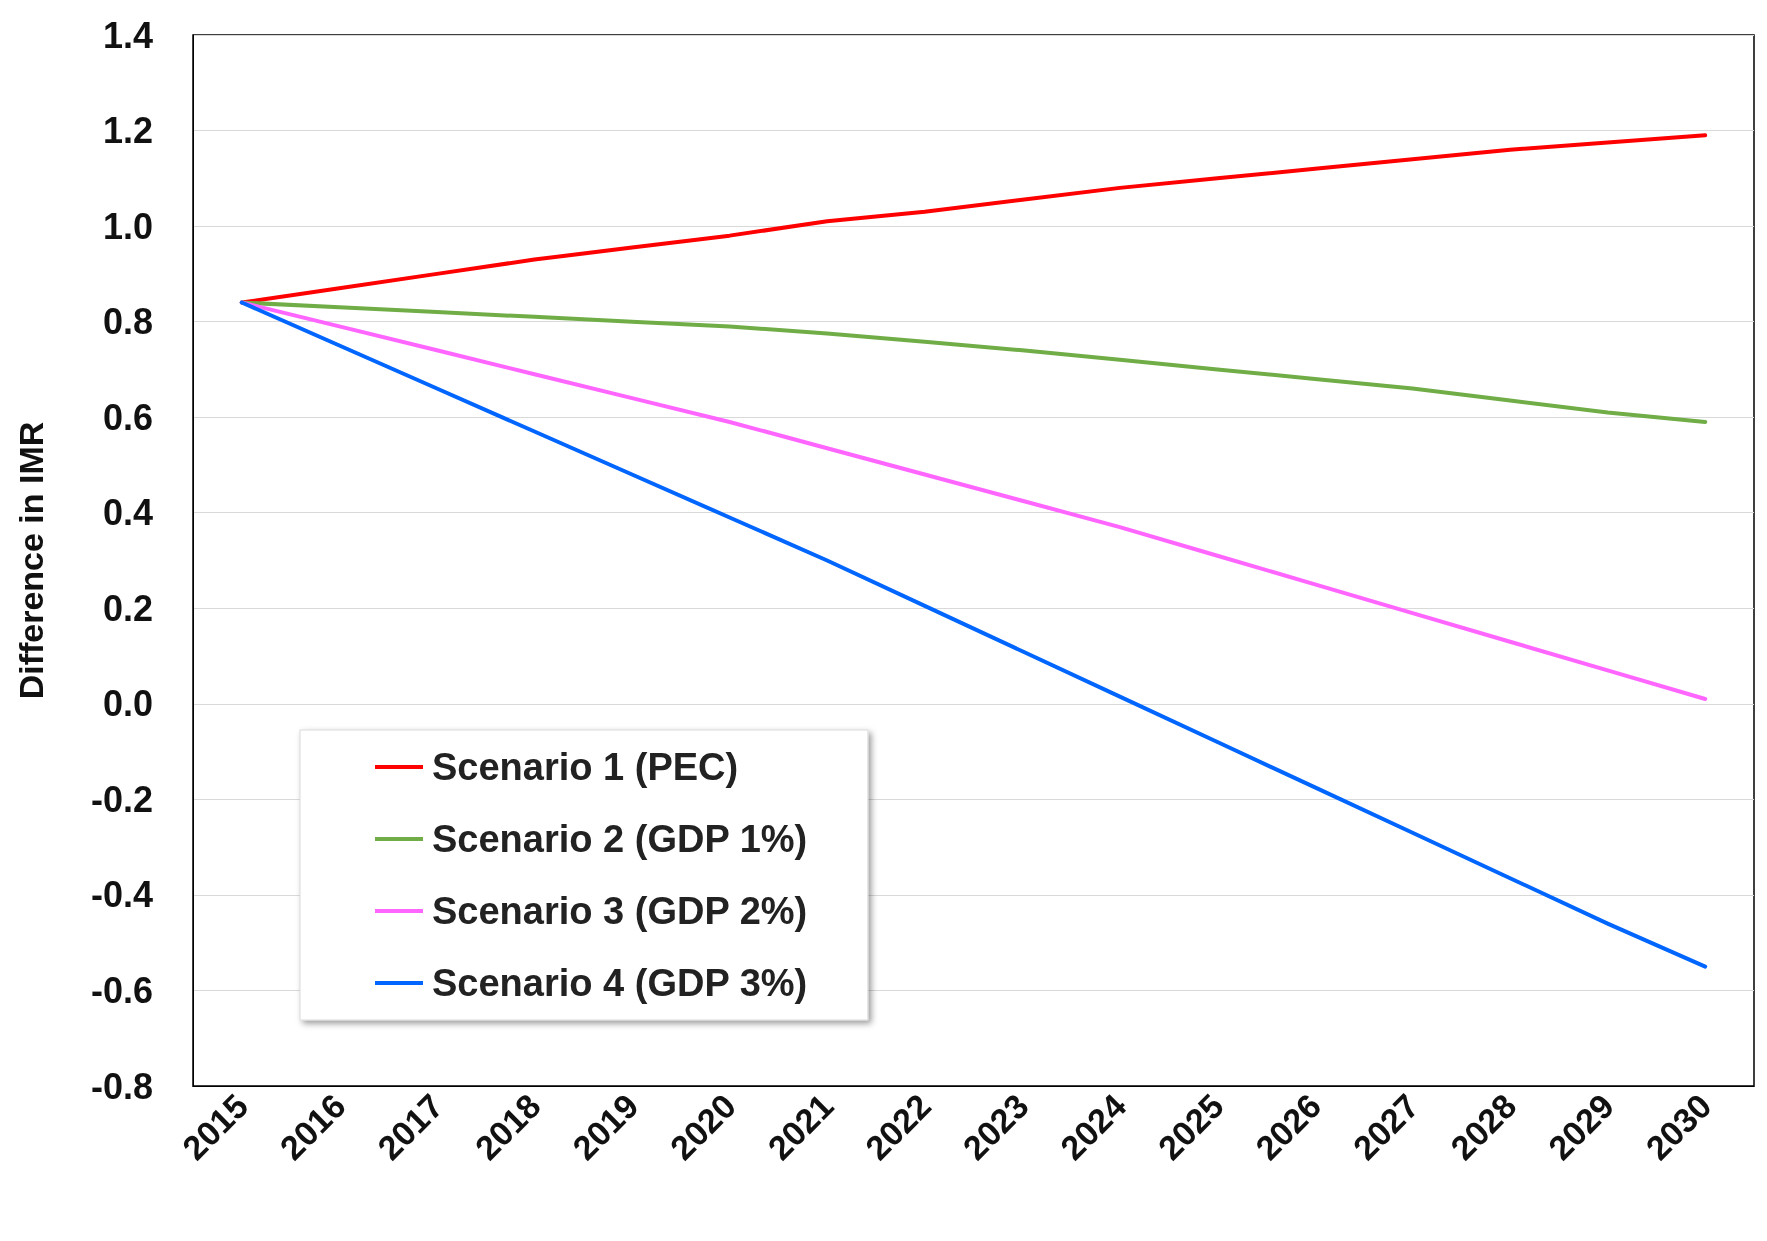 This screenshot has width=1767, height=1241. What do you see at coordinates (127, 35) in the screenshot?
I see `y-tick-label: 1.4` at bounding box center [127, 35].